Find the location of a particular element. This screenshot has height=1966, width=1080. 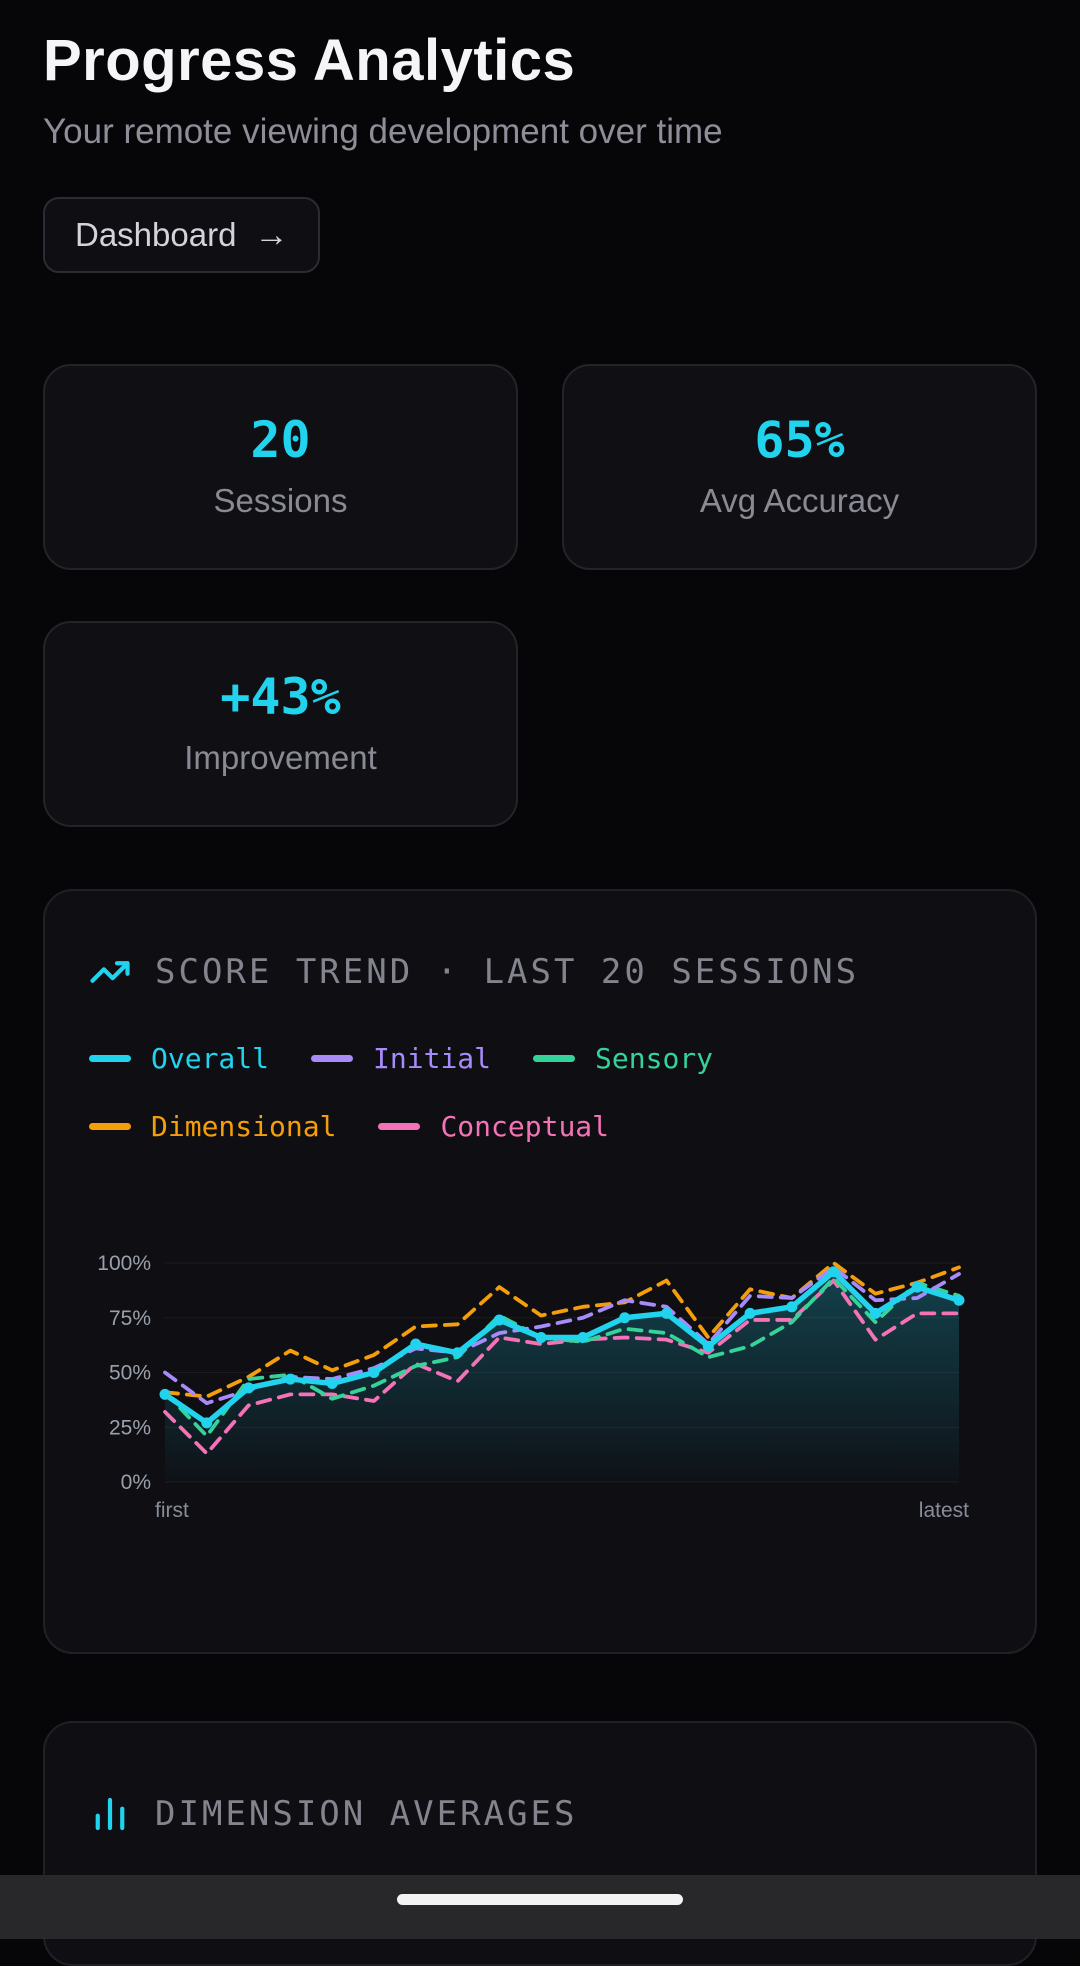

home-indicator is located at coordinates (540, 1899).